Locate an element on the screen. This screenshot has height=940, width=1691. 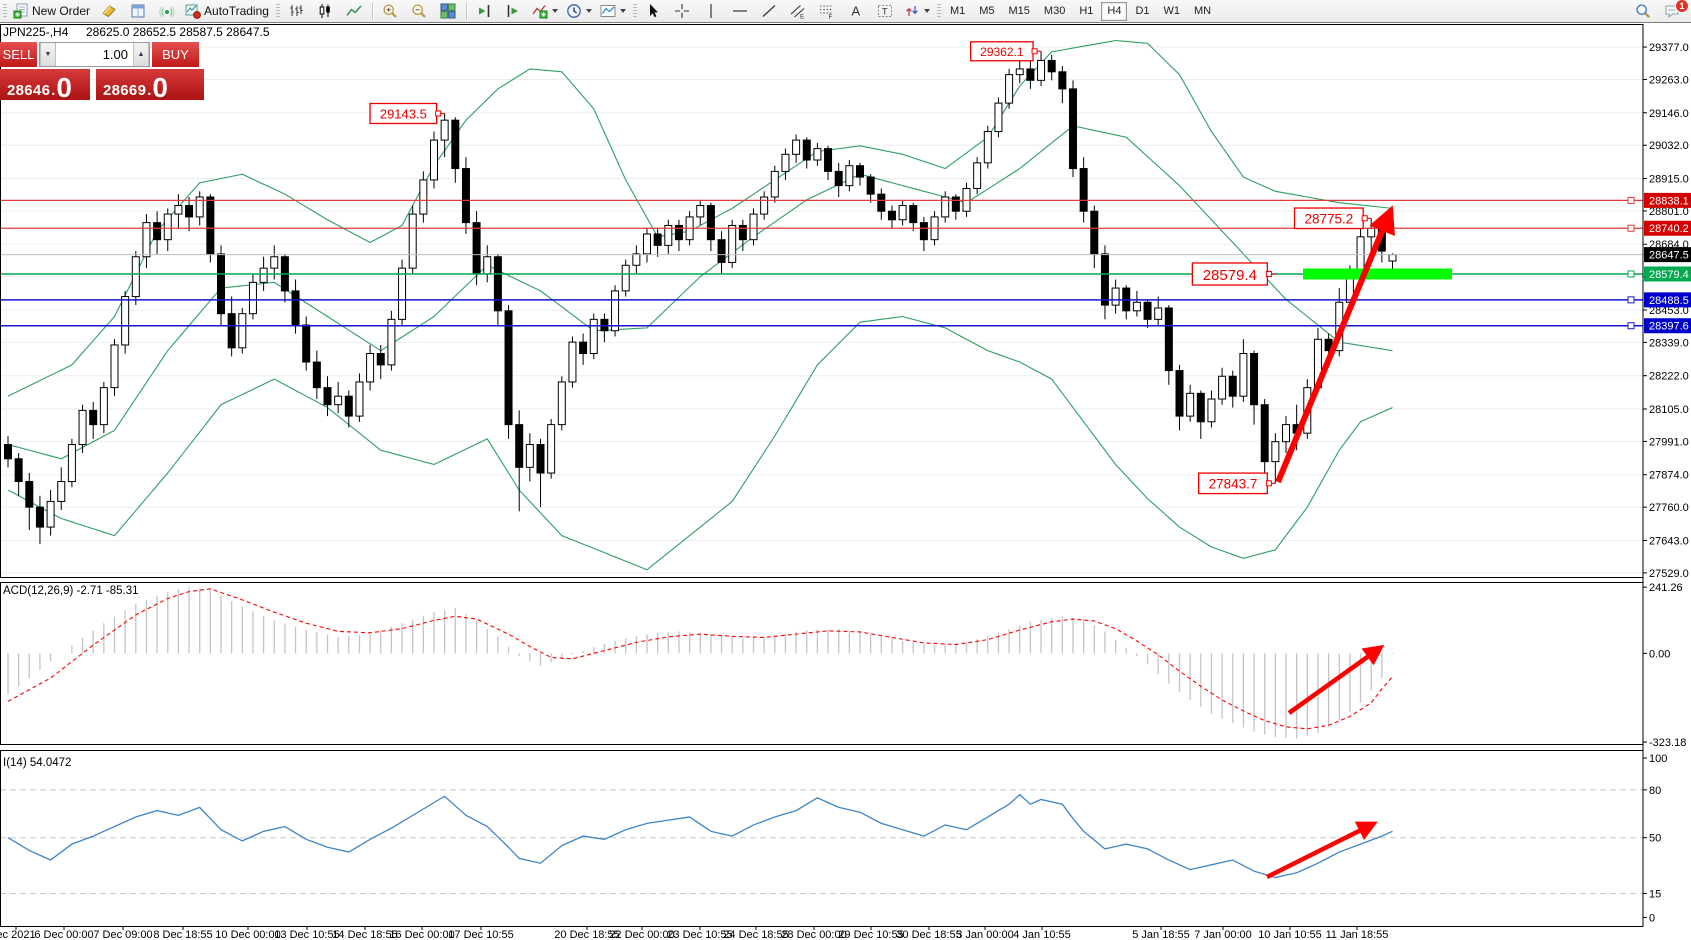
text-button: A is located at coordinates (856, 11).